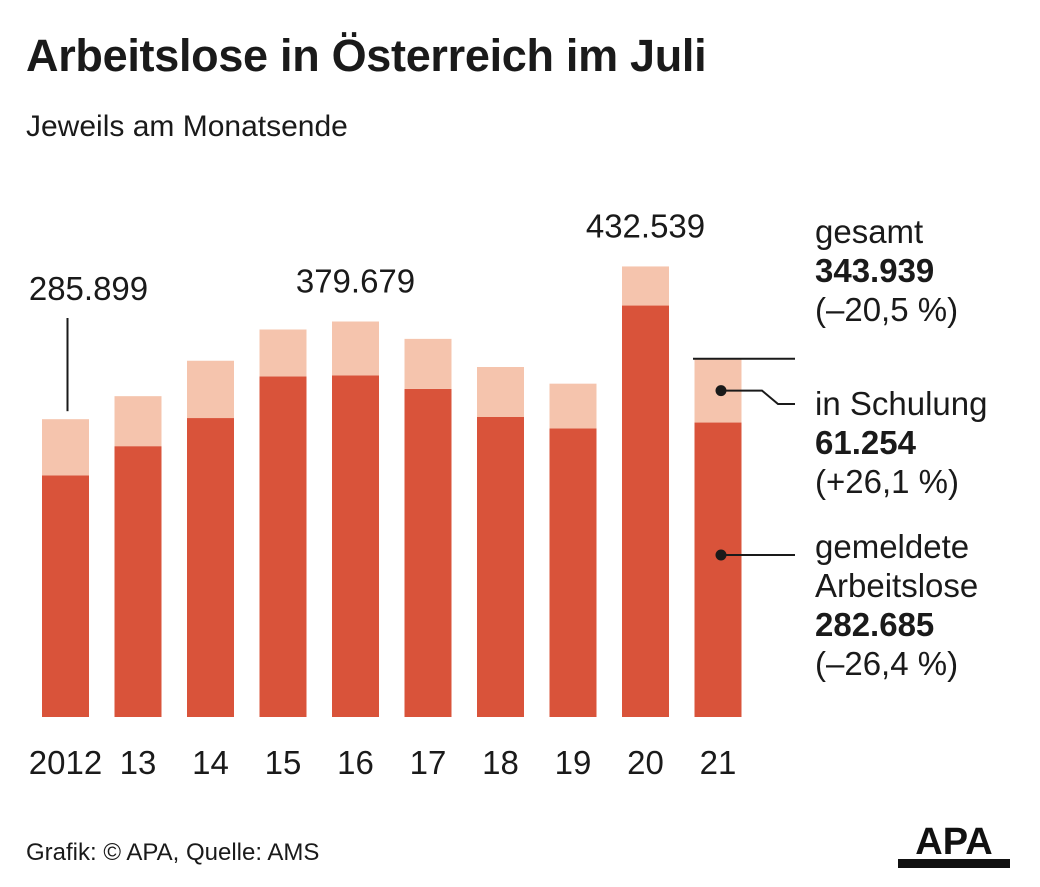 Image resolution: width=1040 pixels, height=887 pixels. Describe the element at coordinates (887, 663) in the screenshot. I see `legend-registered-change: (–26,4 %)` at that location.